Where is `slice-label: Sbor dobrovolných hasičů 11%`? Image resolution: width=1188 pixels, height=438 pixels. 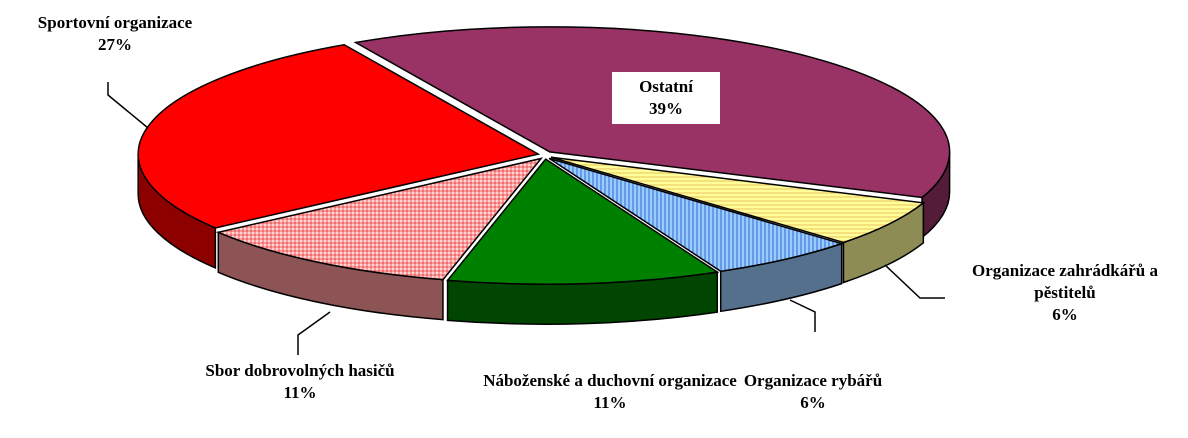
slice-label: Sbor dobrovolných hasičů 11% is located at coordinates (300, 382).